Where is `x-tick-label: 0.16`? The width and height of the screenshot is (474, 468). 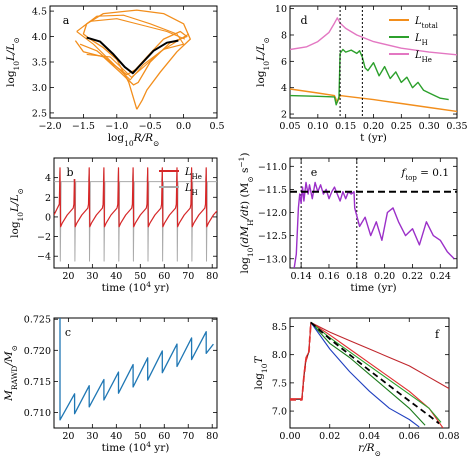 x-tick-label: 0.16 is located at coordinates (328, 276).